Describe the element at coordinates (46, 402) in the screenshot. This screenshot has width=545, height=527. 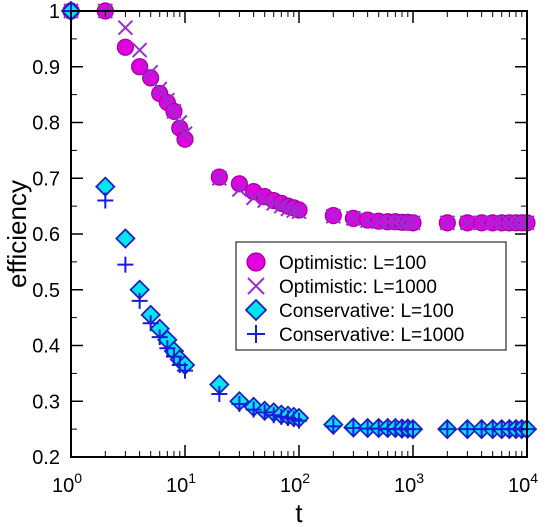
I see `y-tick-label: 0.3` at that location.